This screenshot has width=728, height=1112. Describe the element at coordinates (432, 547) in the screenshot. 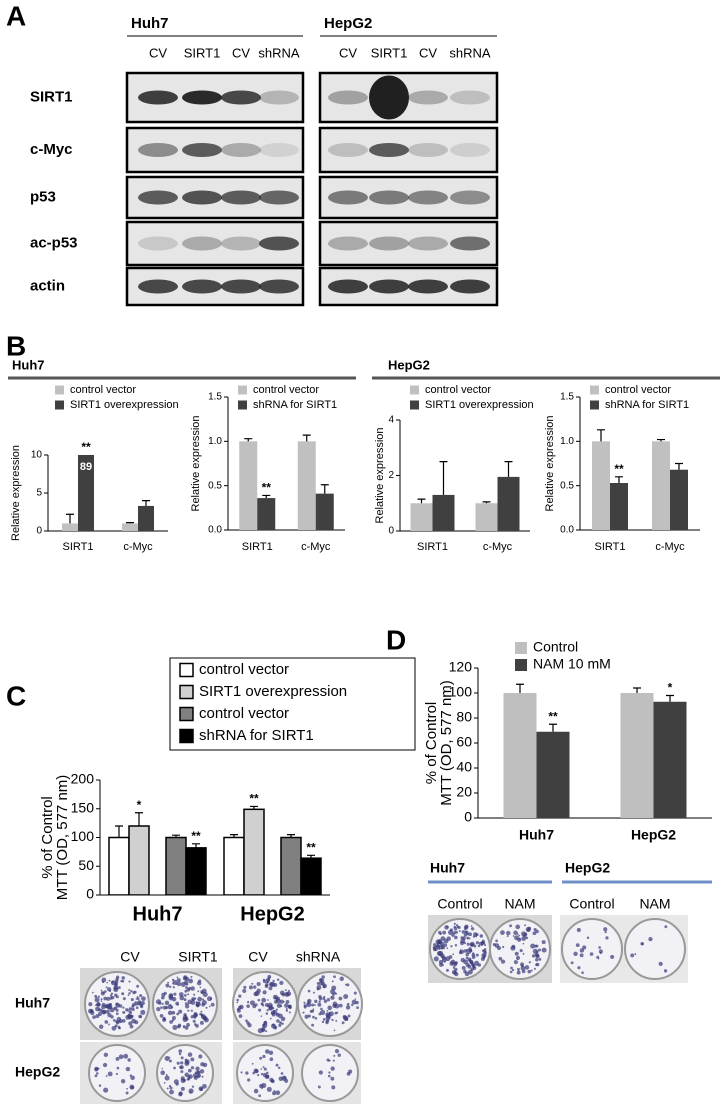

I see `x-tick-label: SIRT1` at that location.